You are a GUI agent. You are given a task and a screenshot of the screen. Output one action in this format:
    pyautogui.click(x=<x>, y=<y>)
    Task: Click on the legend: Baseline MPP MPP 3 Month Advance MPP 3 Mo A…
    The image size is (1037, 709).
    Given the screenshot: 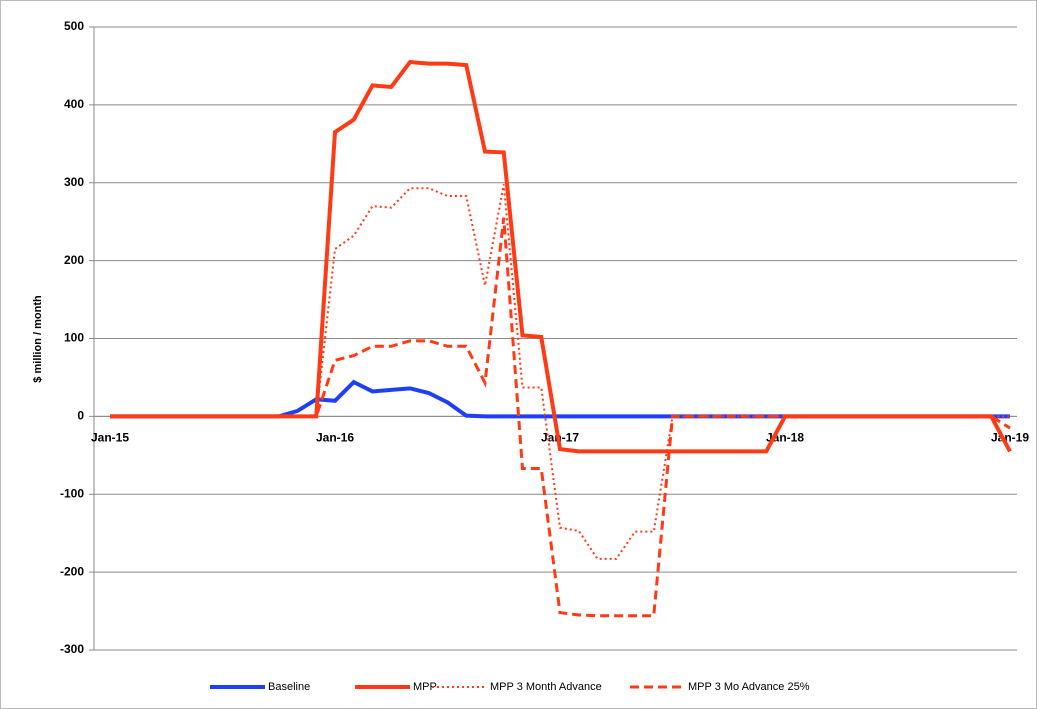 What is the action you would take?
    pyautogui.click(x=510, y=687)
    